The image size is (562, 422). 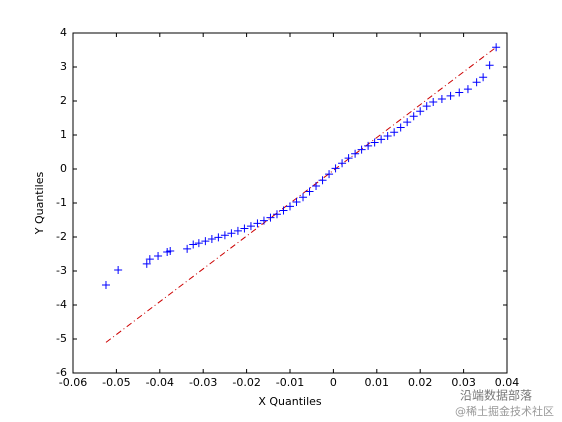 What do you see at coordinates (116, 382) in the screenshot?
I see `x-tick-label: -0.05` at bounding box center [116, 382].